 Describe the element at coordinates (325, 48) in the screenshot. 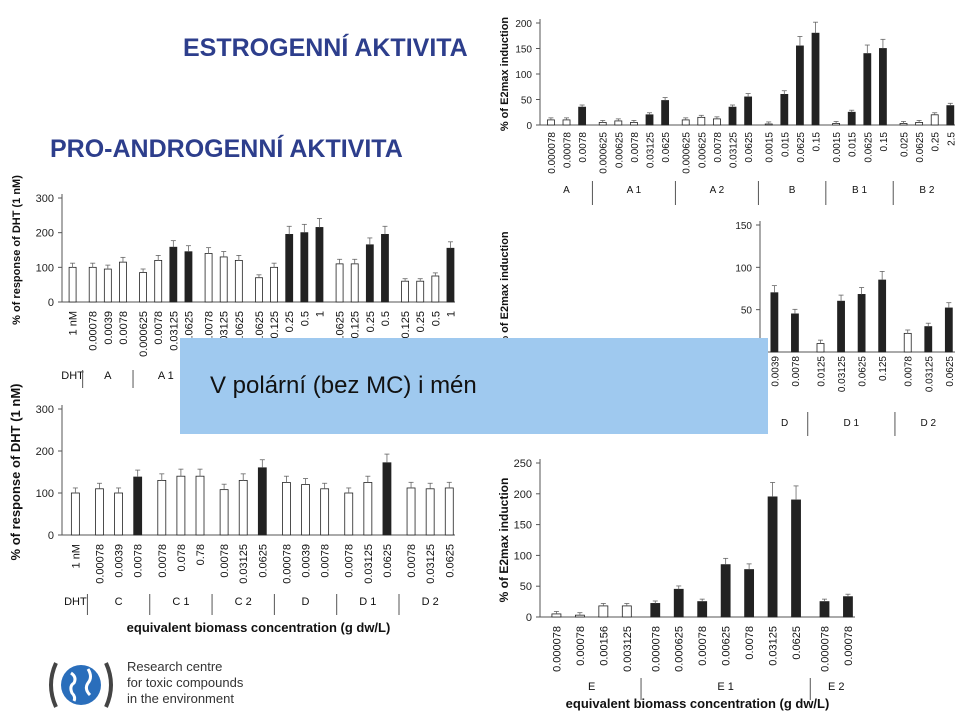

I see `estrogen-activity-title: ESTROGENNÍ AKTIVITA` at that location.